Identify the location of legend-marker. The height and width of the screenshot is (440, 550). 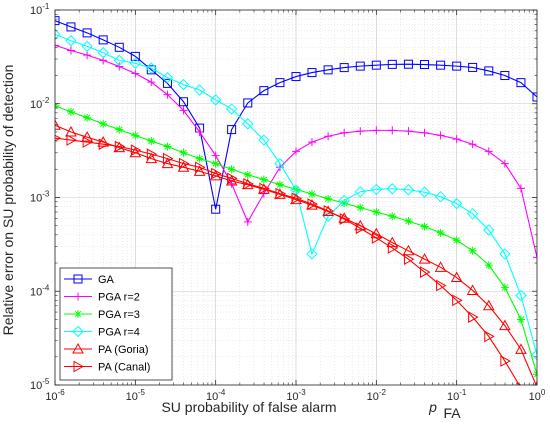
(78, 314).